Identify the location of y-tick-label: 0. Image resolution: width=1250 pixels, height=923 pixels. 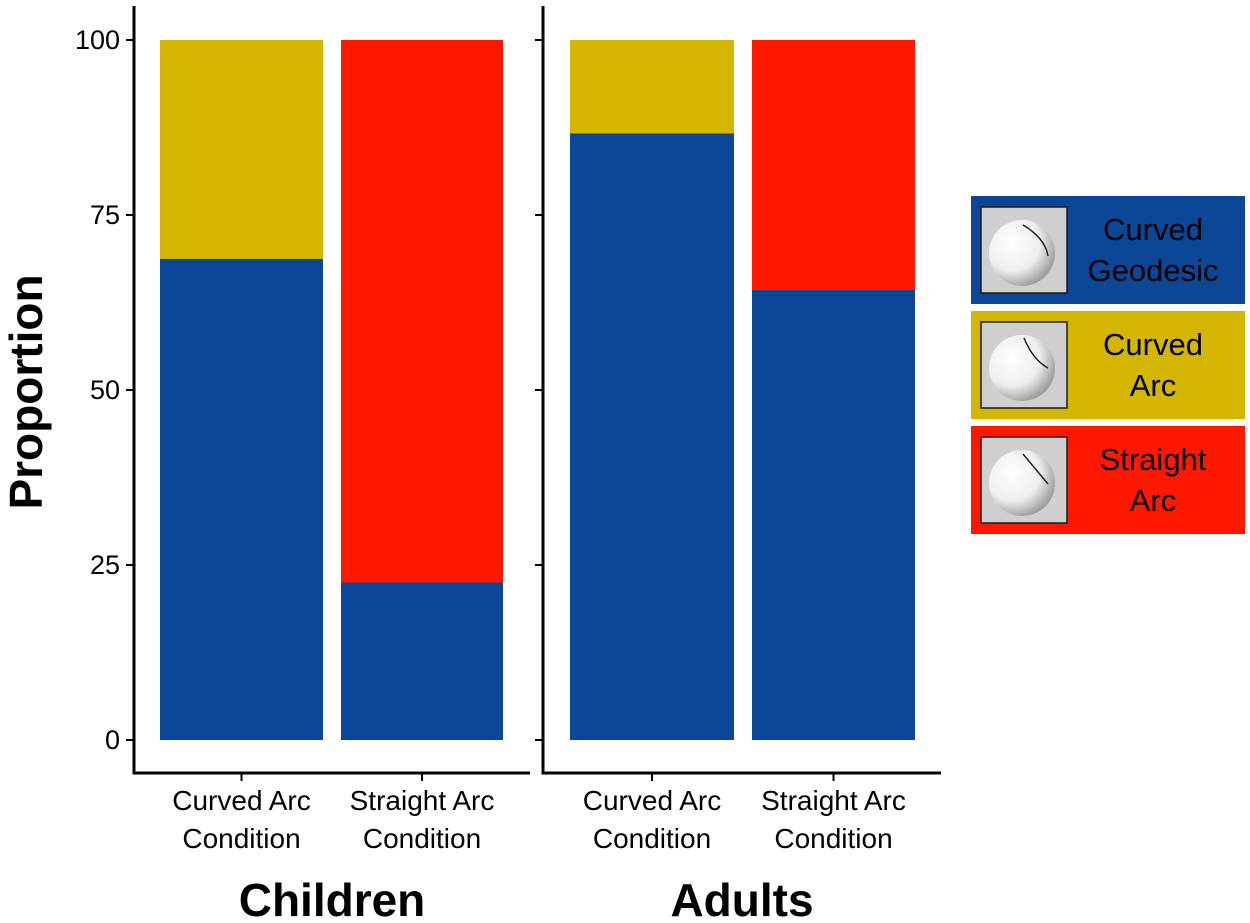
(112, 740).